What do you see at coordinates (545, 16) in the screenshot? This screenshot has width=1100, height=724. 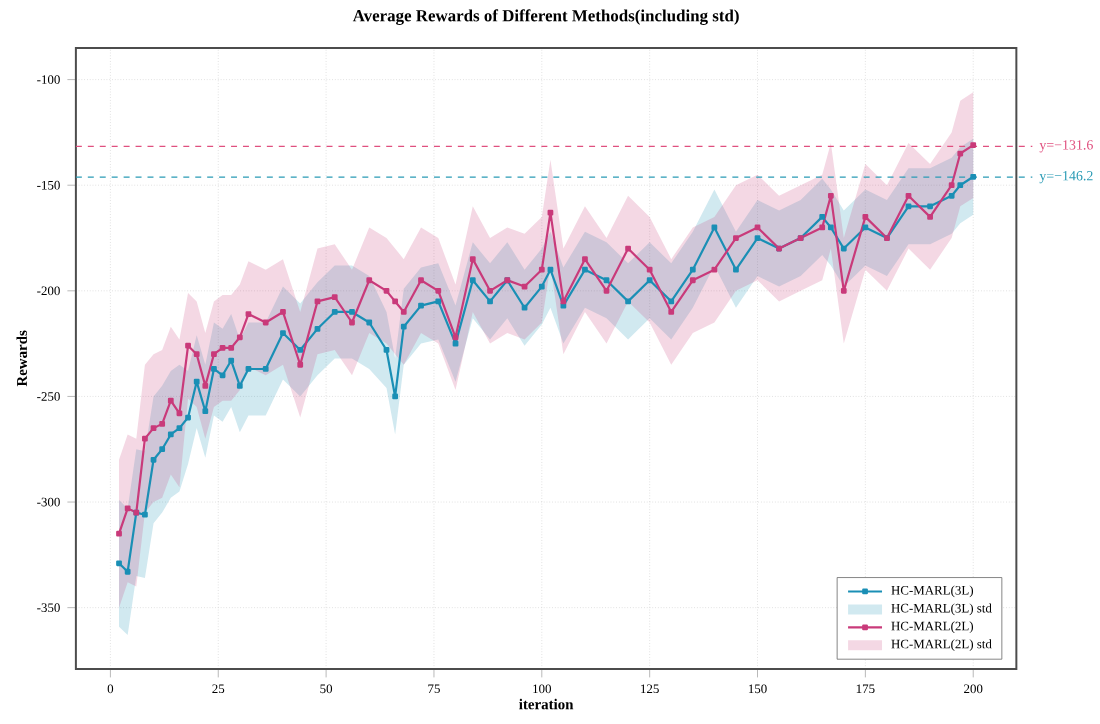 I see `chart-title: Average Rewards of Different Methods(including std)` at bounding box center [545, 16].